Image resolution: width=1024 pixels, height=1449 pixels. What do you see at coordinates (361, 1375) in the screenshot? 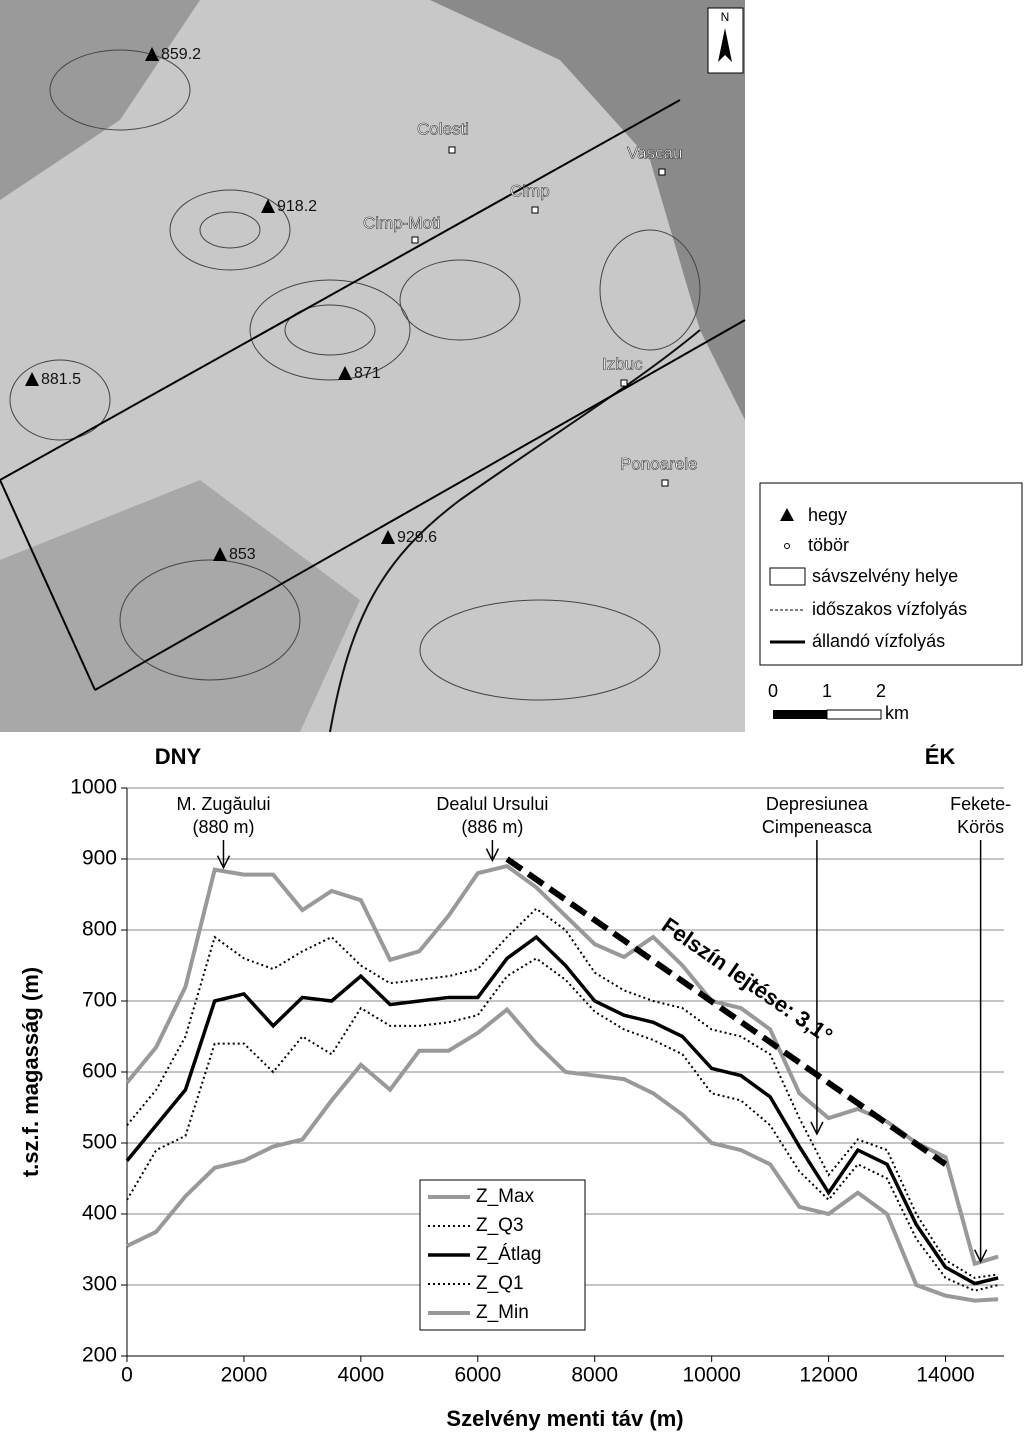
I see `x-tick-label: 4000` at bounding box center [361, 1375].